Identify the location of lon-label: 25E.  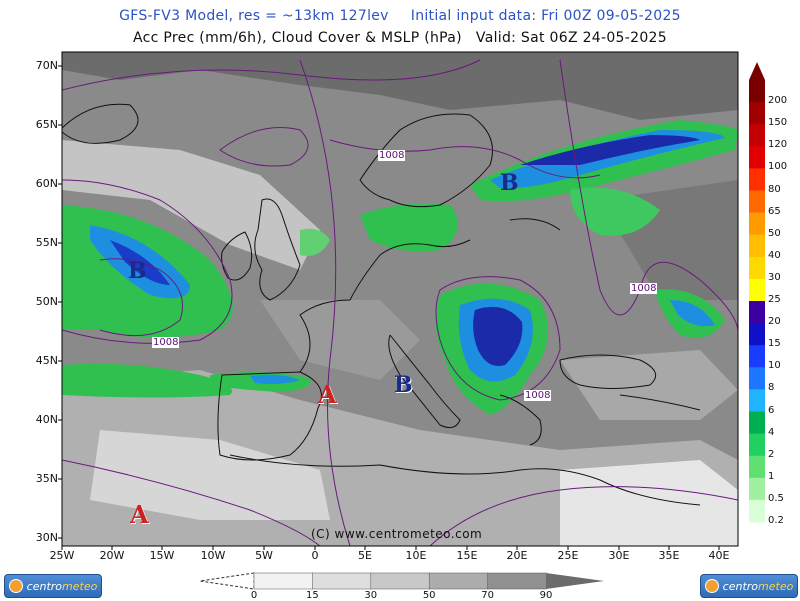
(568, 555).